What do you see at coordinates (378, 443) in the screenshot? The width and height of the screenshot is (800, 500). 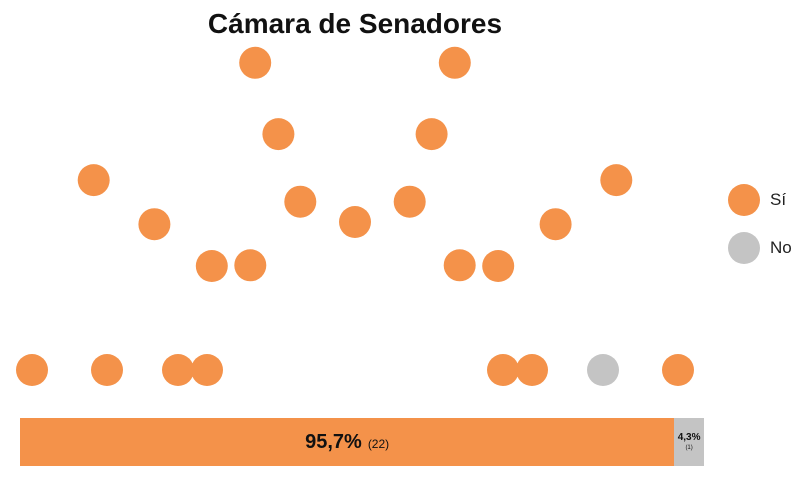 I see `bar-count-si: (22)` at bounding box center [378, 443].